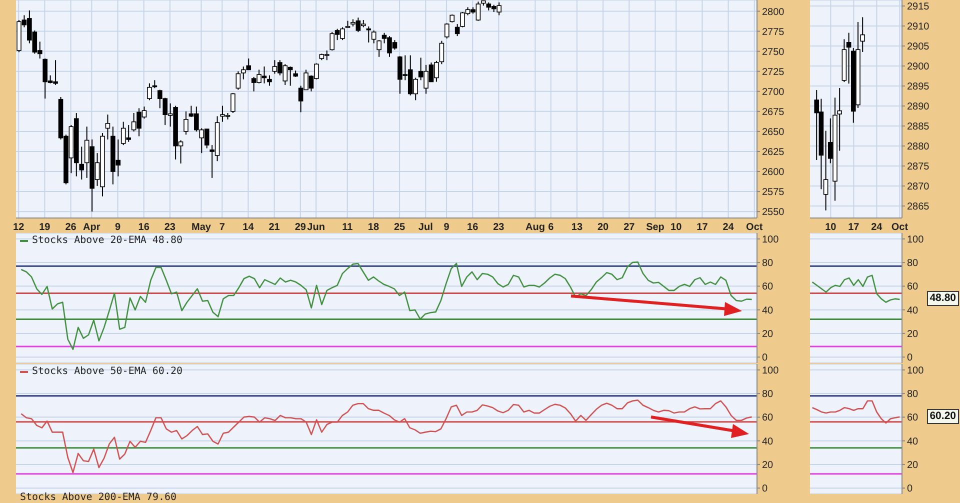  What do you see at coordinates (773, 72) in the screenshot?
I see `y-tick-label: 2725` at bounding box center [773, 72].